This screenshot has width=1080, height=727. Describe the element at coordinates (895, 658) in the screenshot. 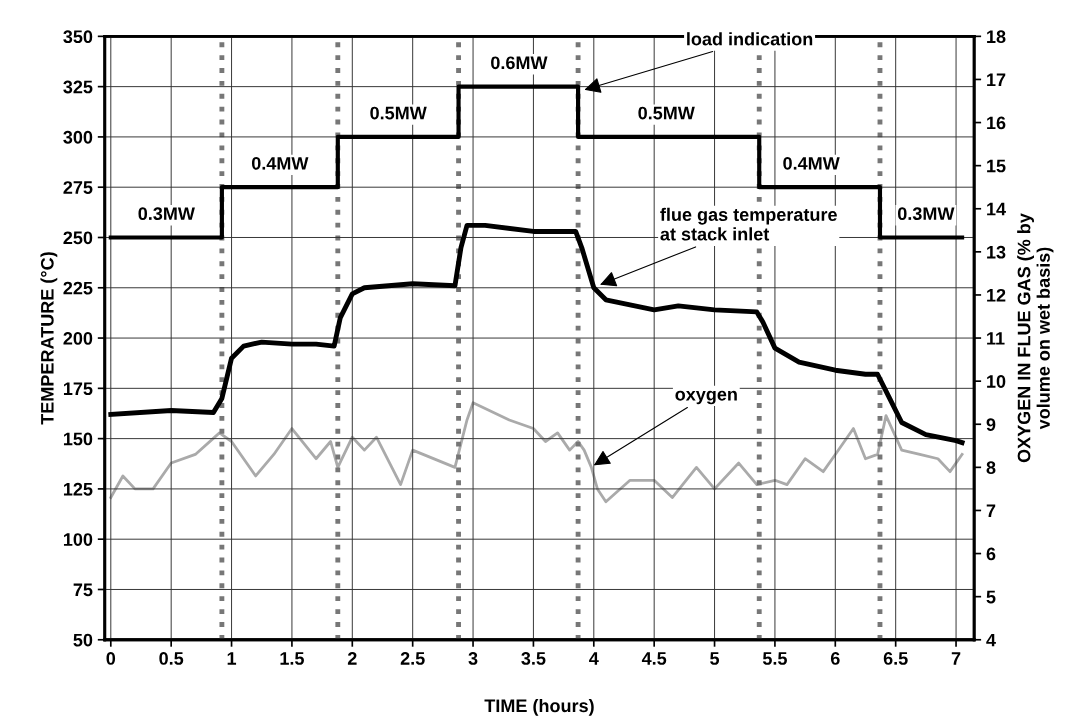

I see `x-tick-label: 6.5` at that location.